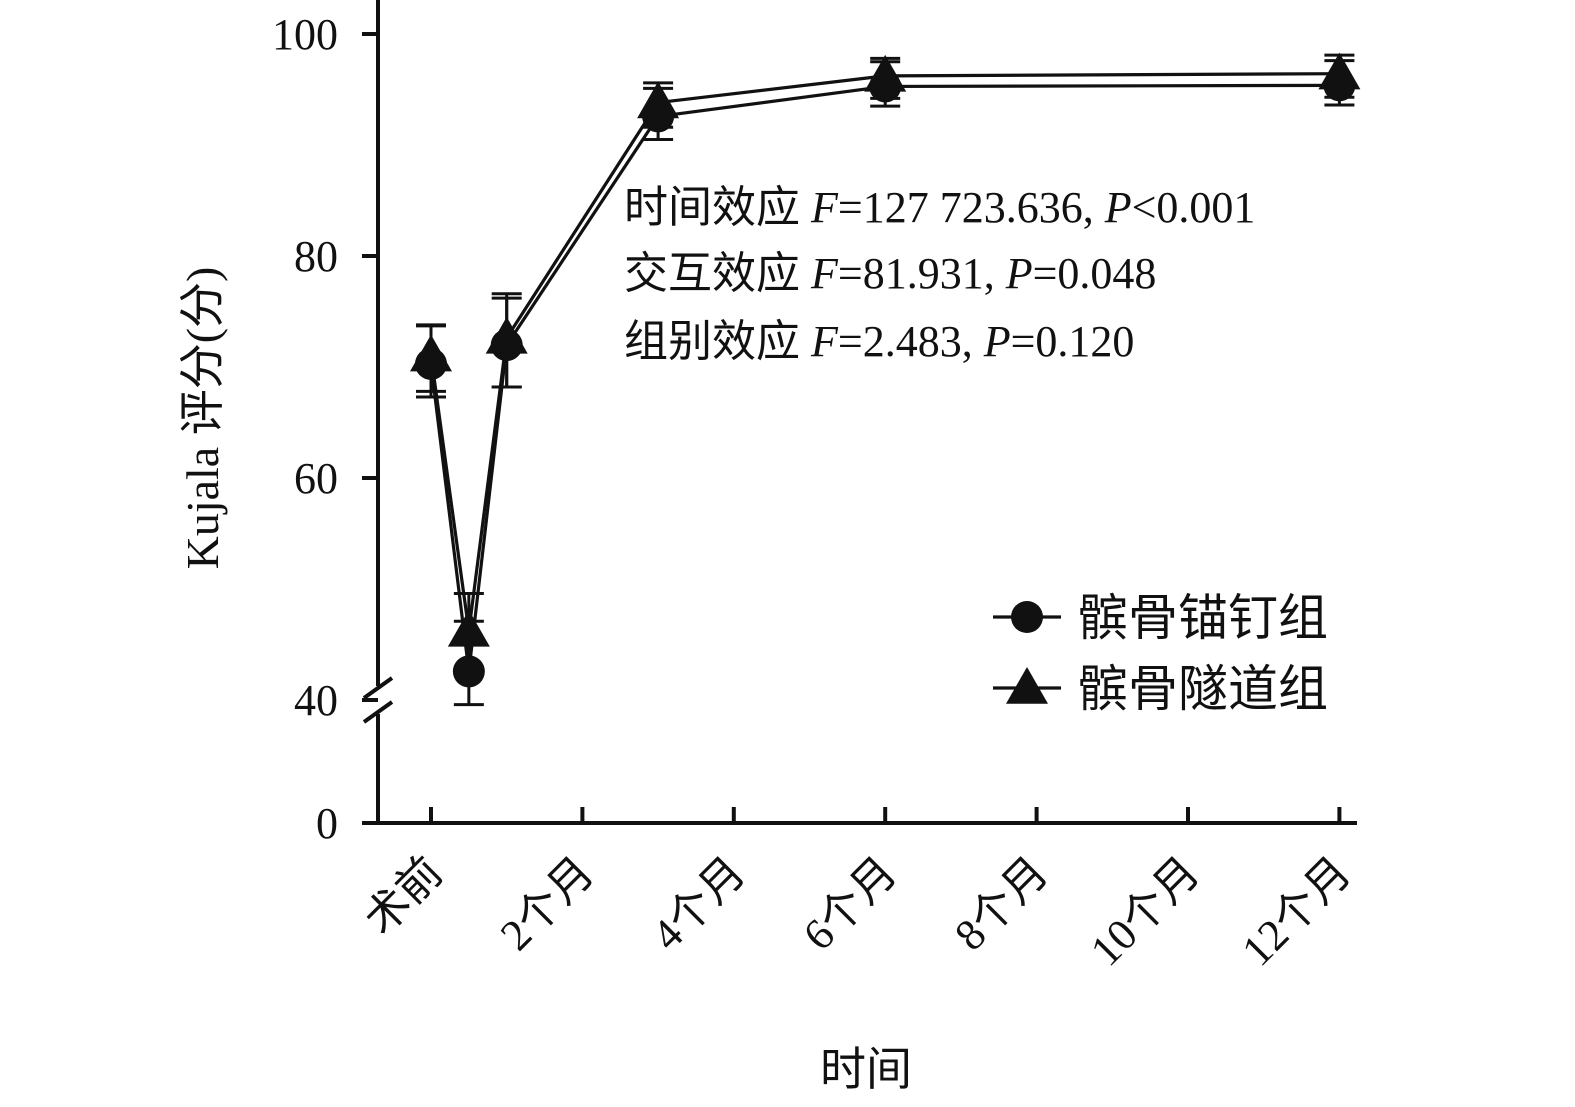 The height and width of the screenshot is (1107, 1575). I want to click on stats-annotation-segment: <0.001, so click(1194, 207).